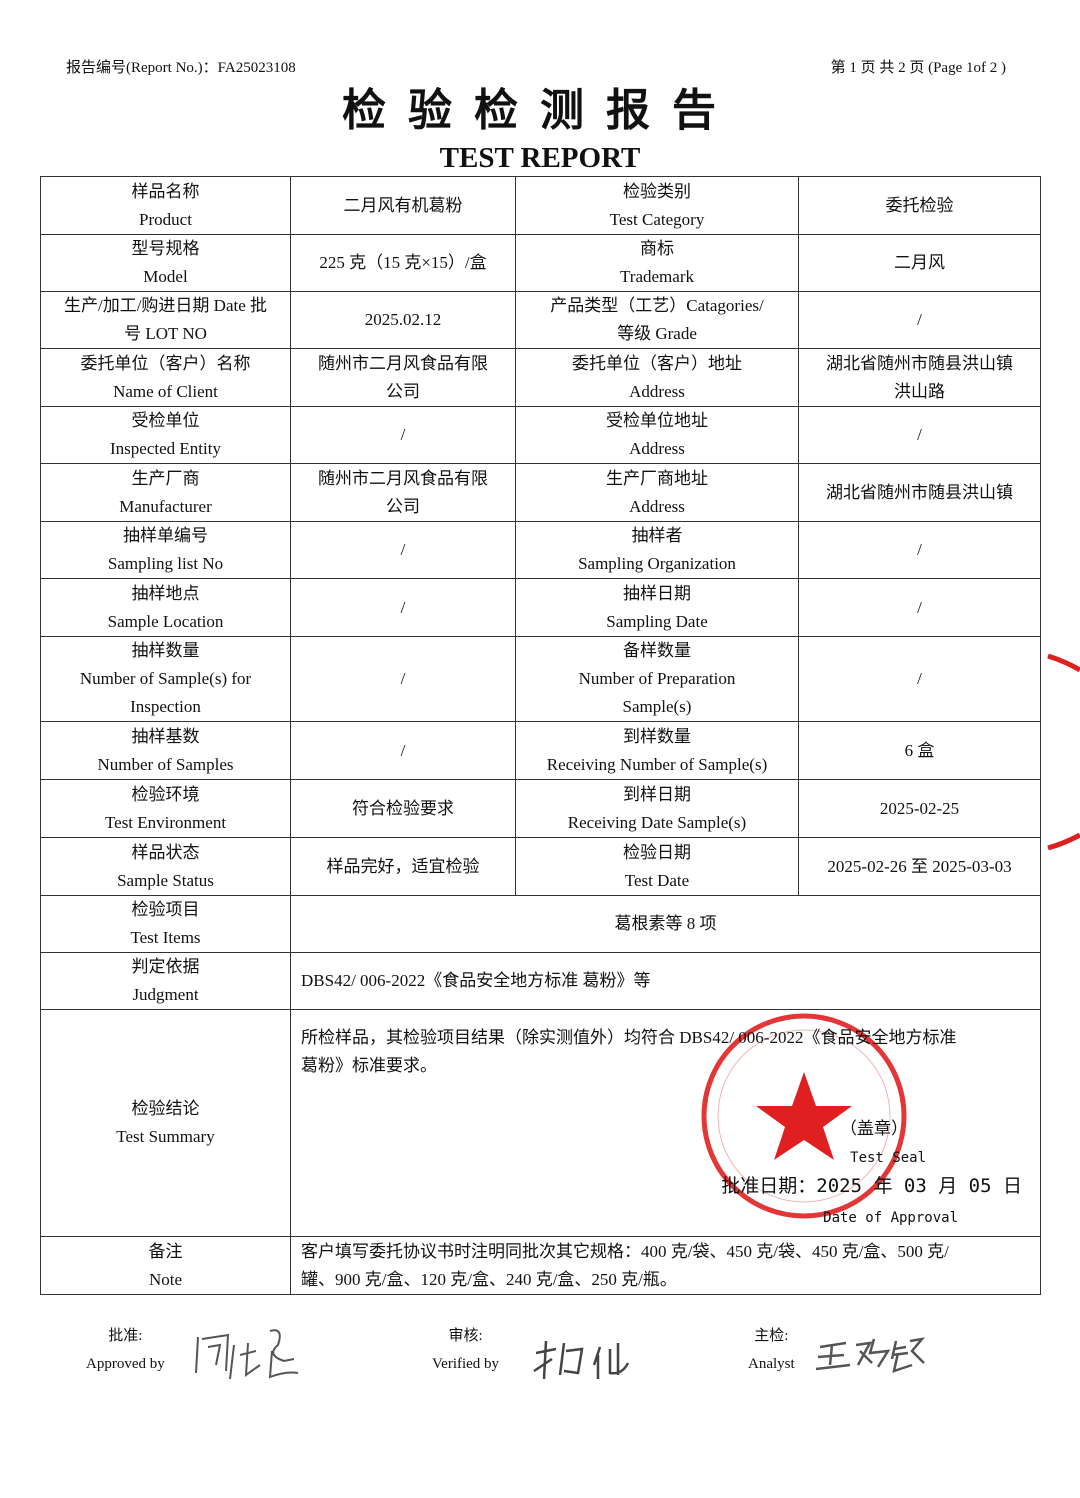 The width and height of the screenshot is (1080, 1498). Describe the element at coordinates (181, 68) in the screenshot. I see `report-number: 报告编号(Report No.)：FA25023108` at that location.